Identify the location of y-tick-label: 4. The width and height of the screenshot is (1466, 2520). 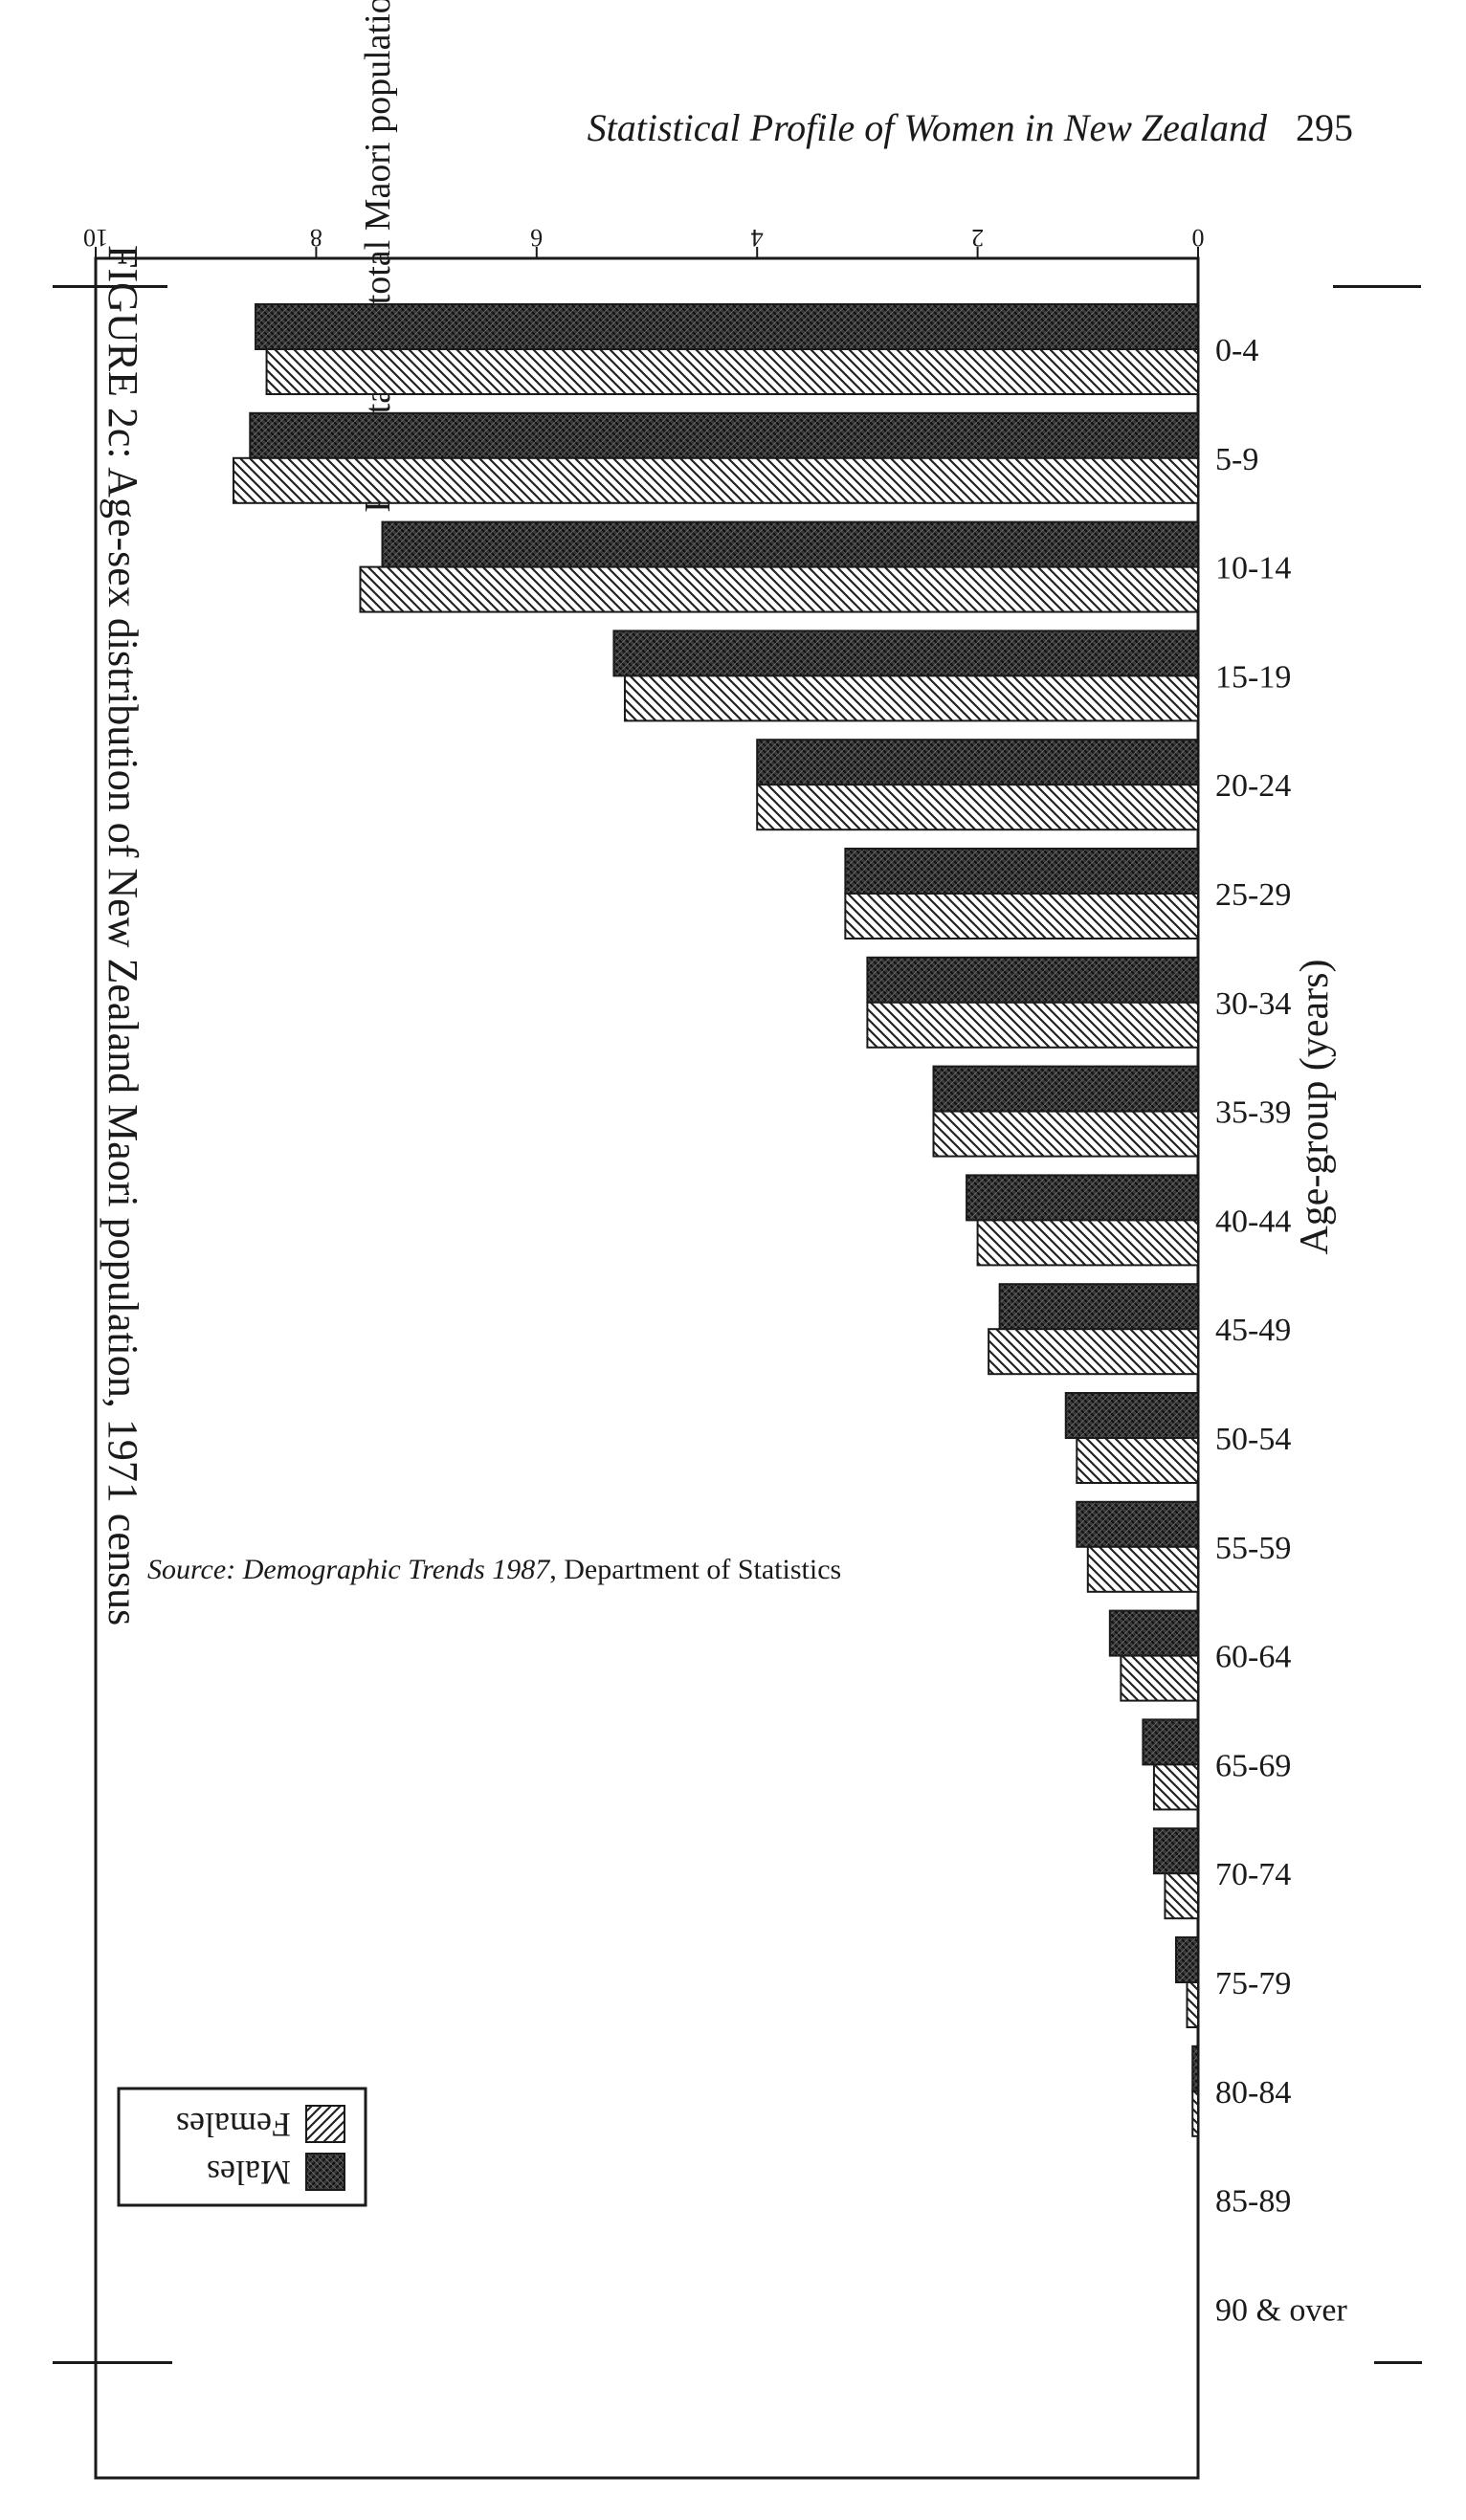
(757, 238).